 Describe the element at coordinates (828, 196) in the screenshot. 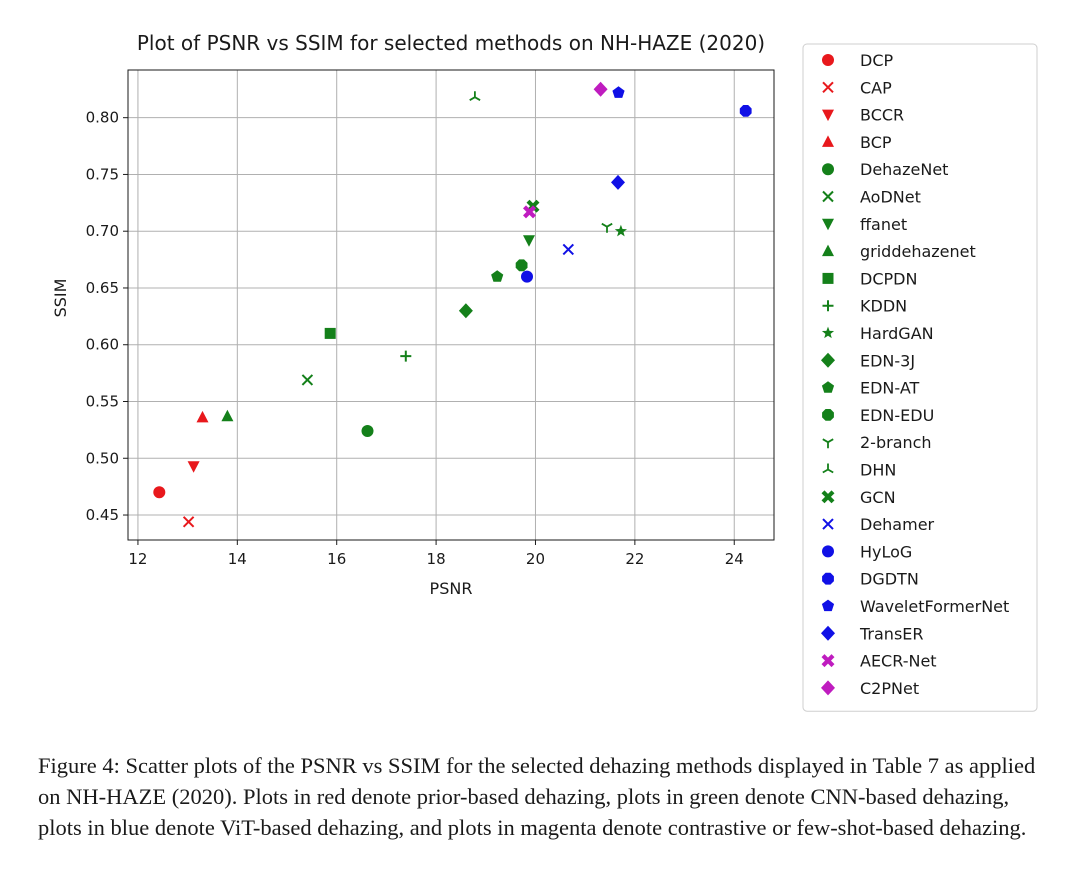

I see `legend-marker-aodnet` at that location.